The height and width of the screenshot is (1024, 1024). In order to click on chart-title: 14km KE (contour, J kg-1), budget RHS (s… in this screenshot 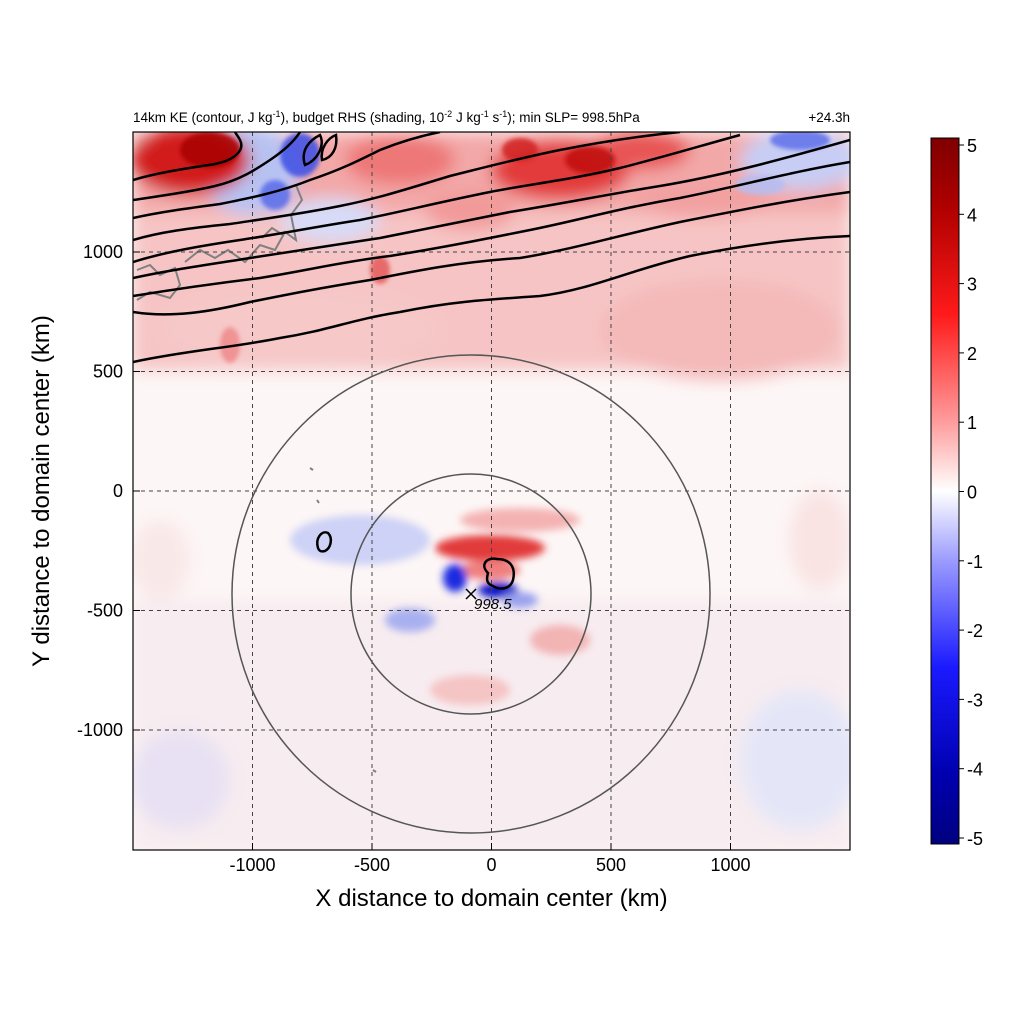, I will do `click(386, 117)`.